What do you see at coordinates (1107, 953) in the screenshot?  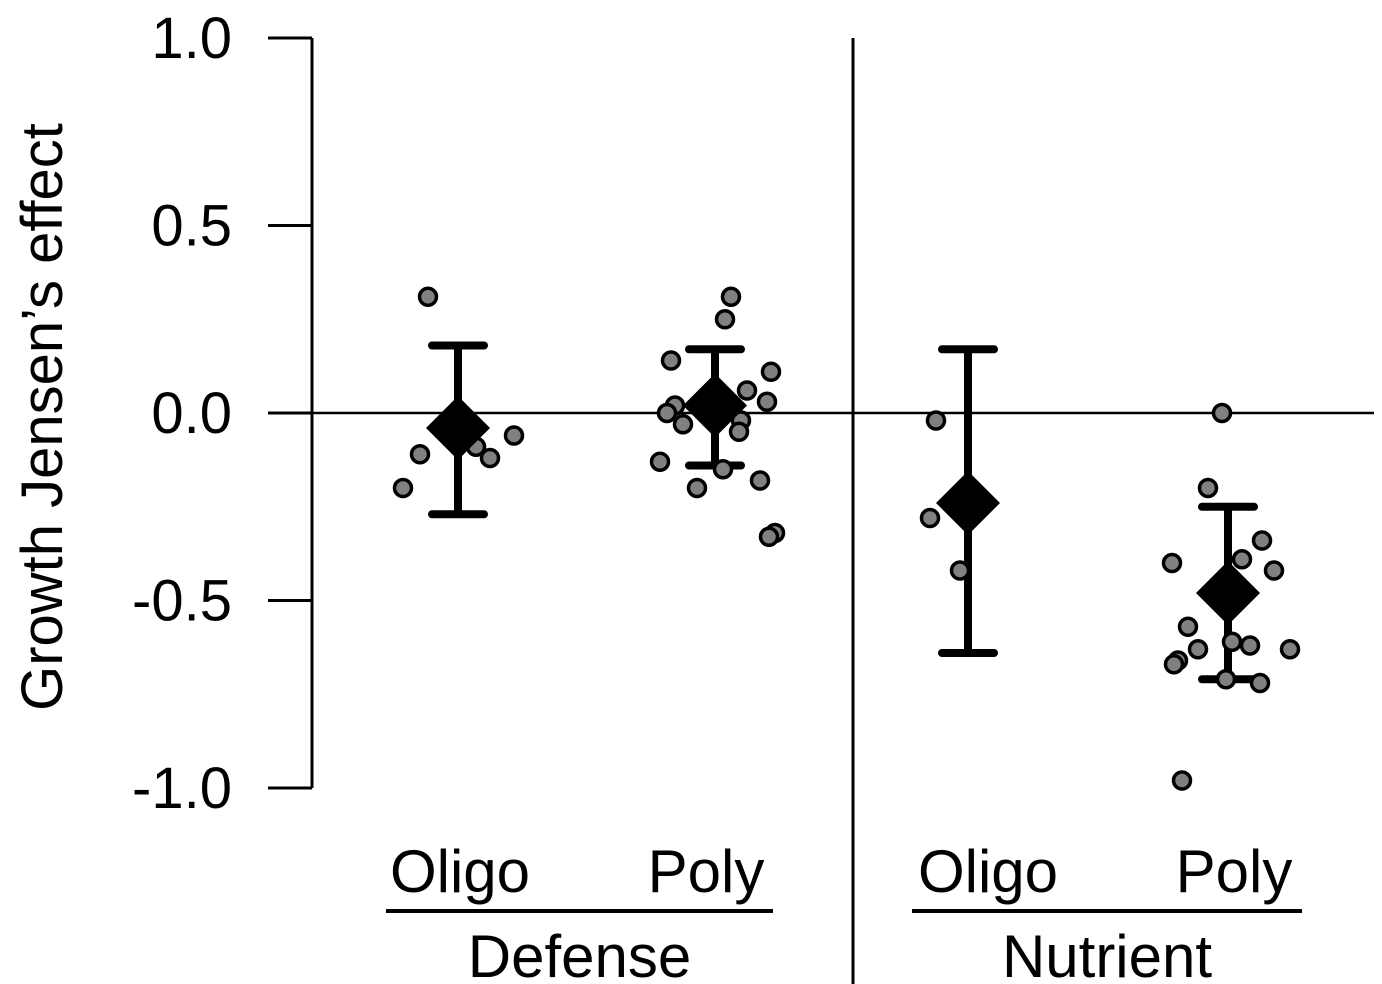 I see `group-label: Nutrient` at bounding box center [1107, 953].